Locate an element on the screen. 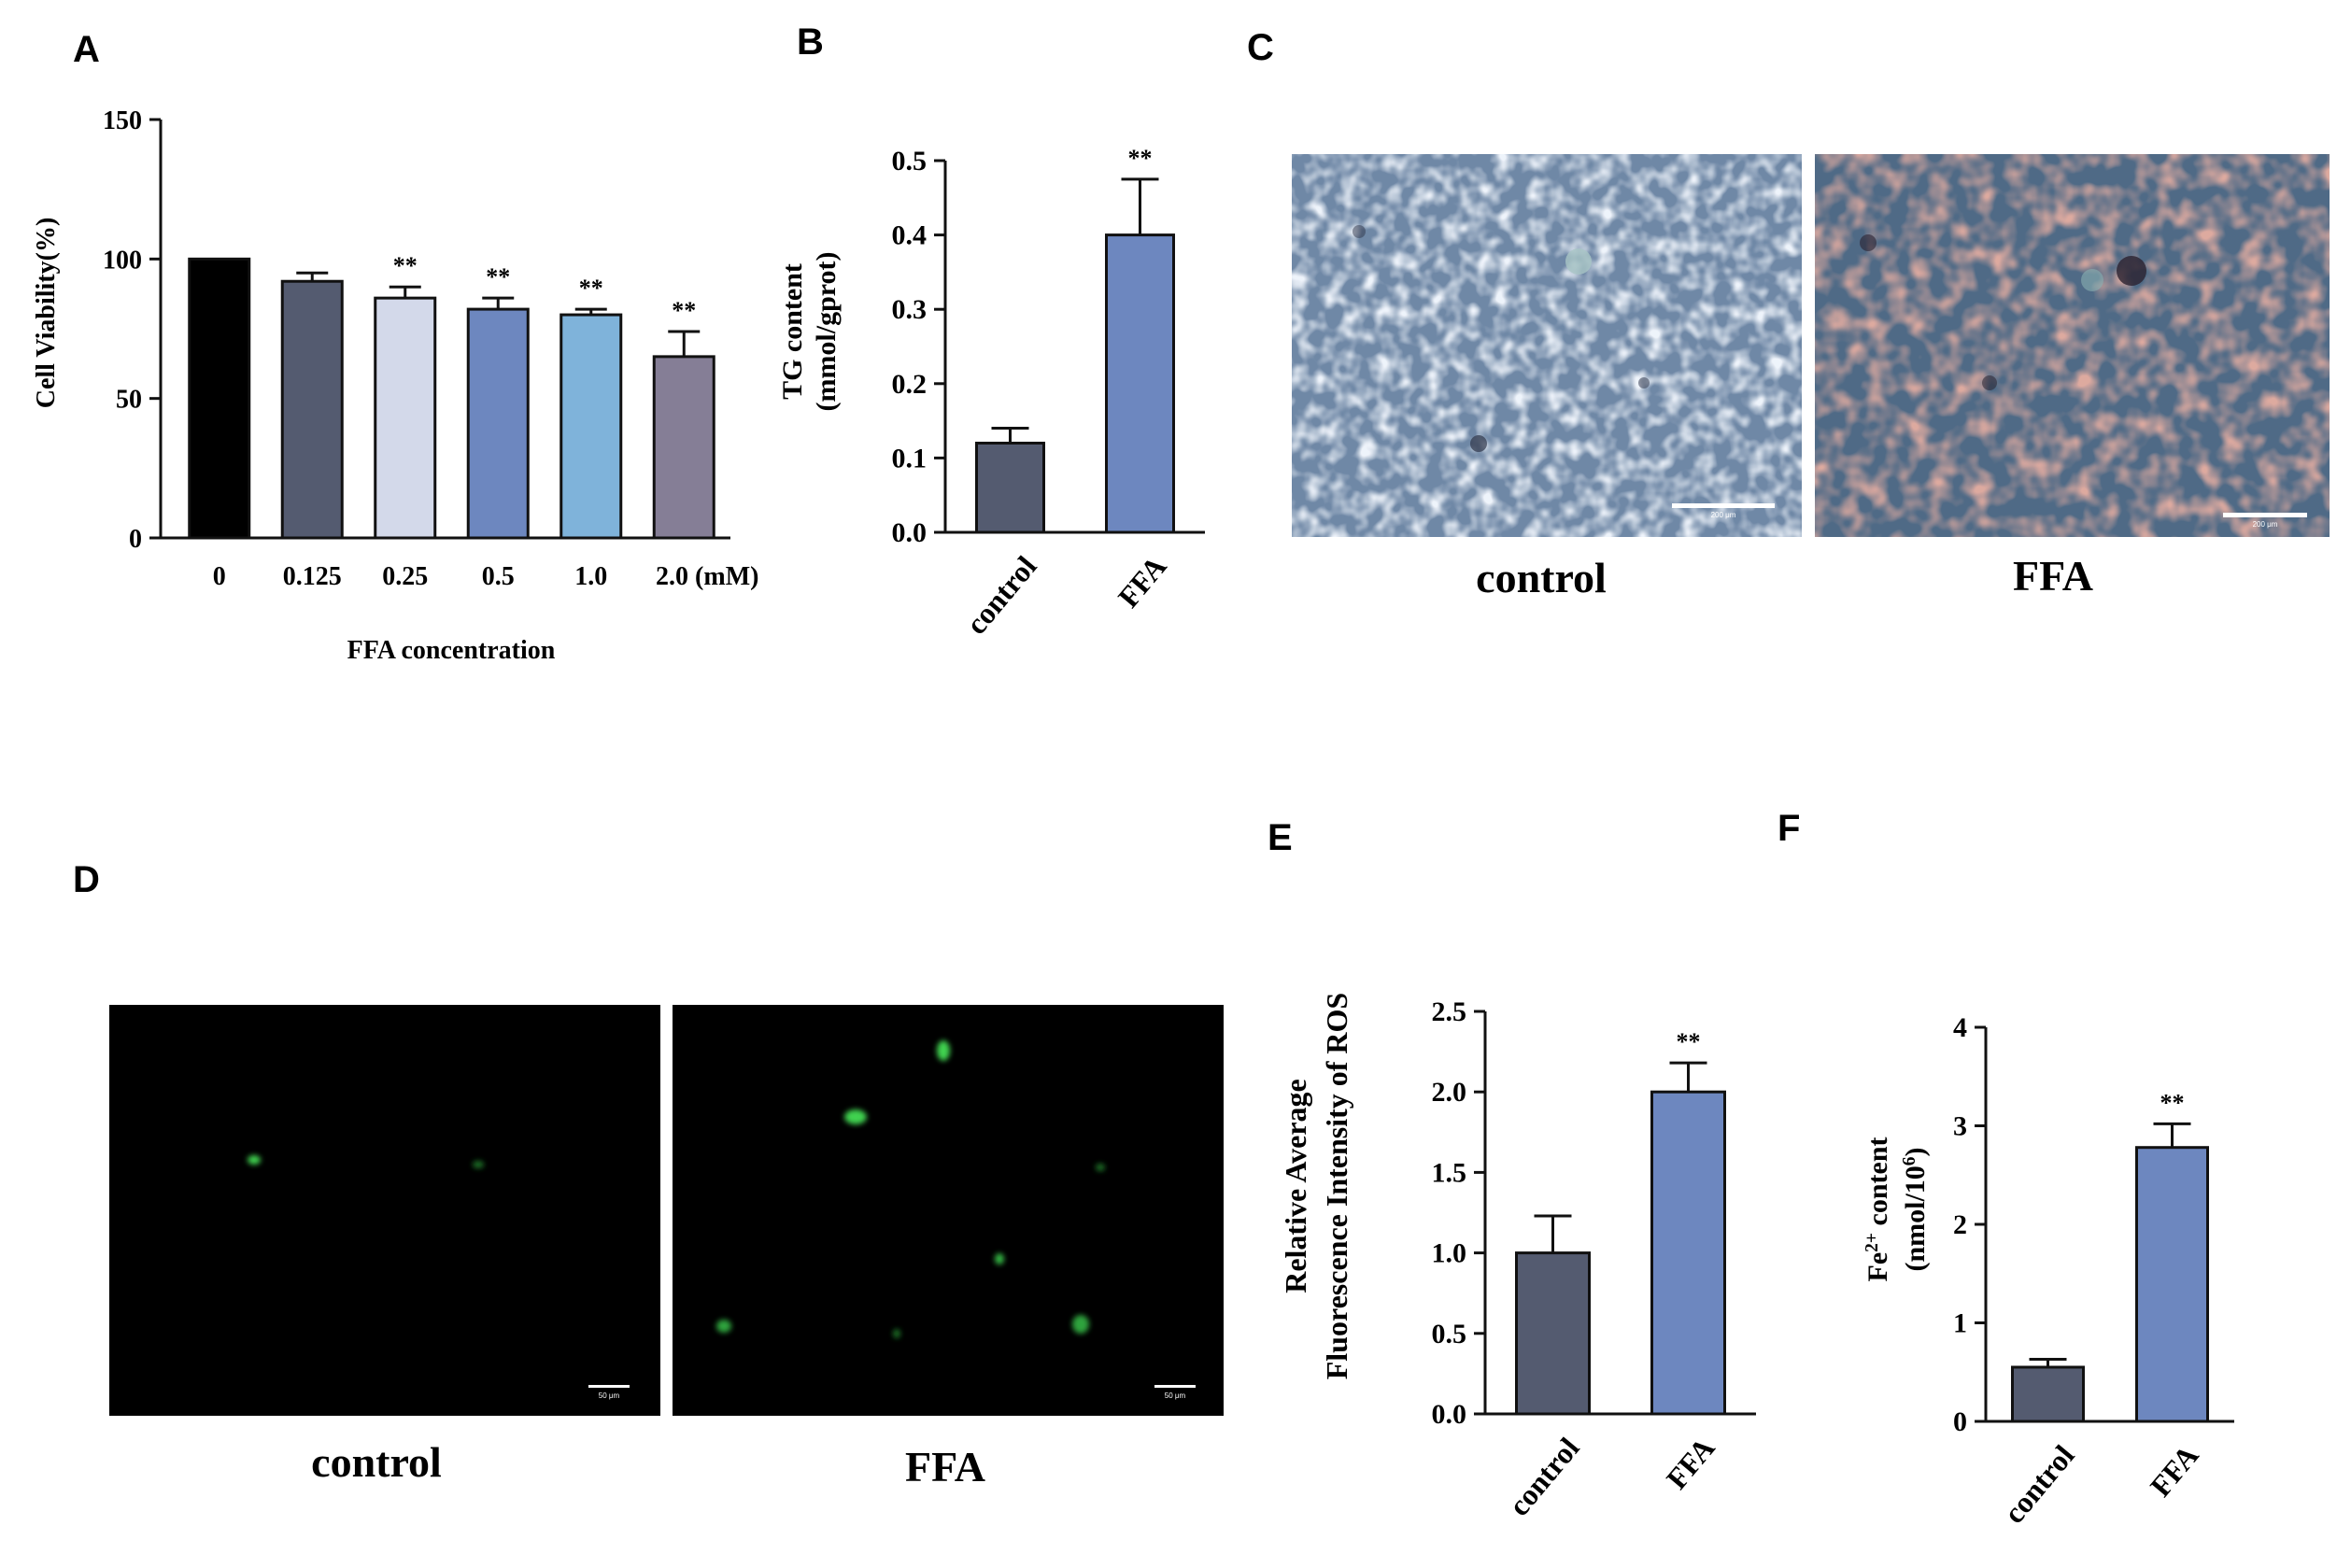  x-tick-label: 0 is located at coordinates (219, 576).